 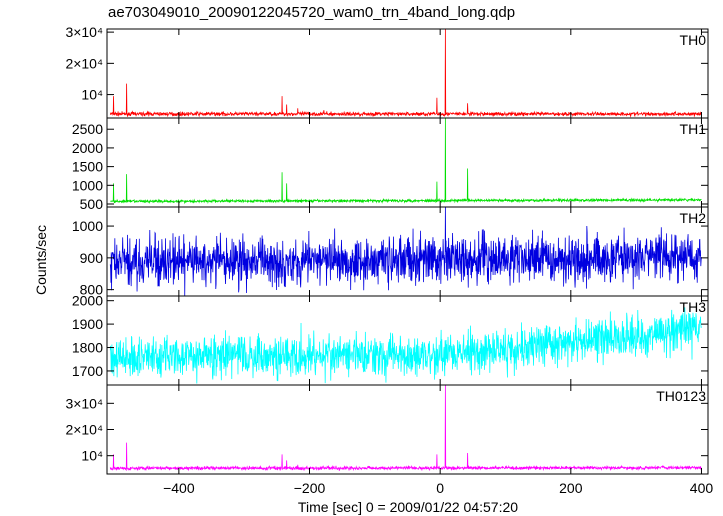 What do you see at coordinates (92, 258) in the screenshot?
I see `y-tick-label: 900` at bounding box center [92, 258].